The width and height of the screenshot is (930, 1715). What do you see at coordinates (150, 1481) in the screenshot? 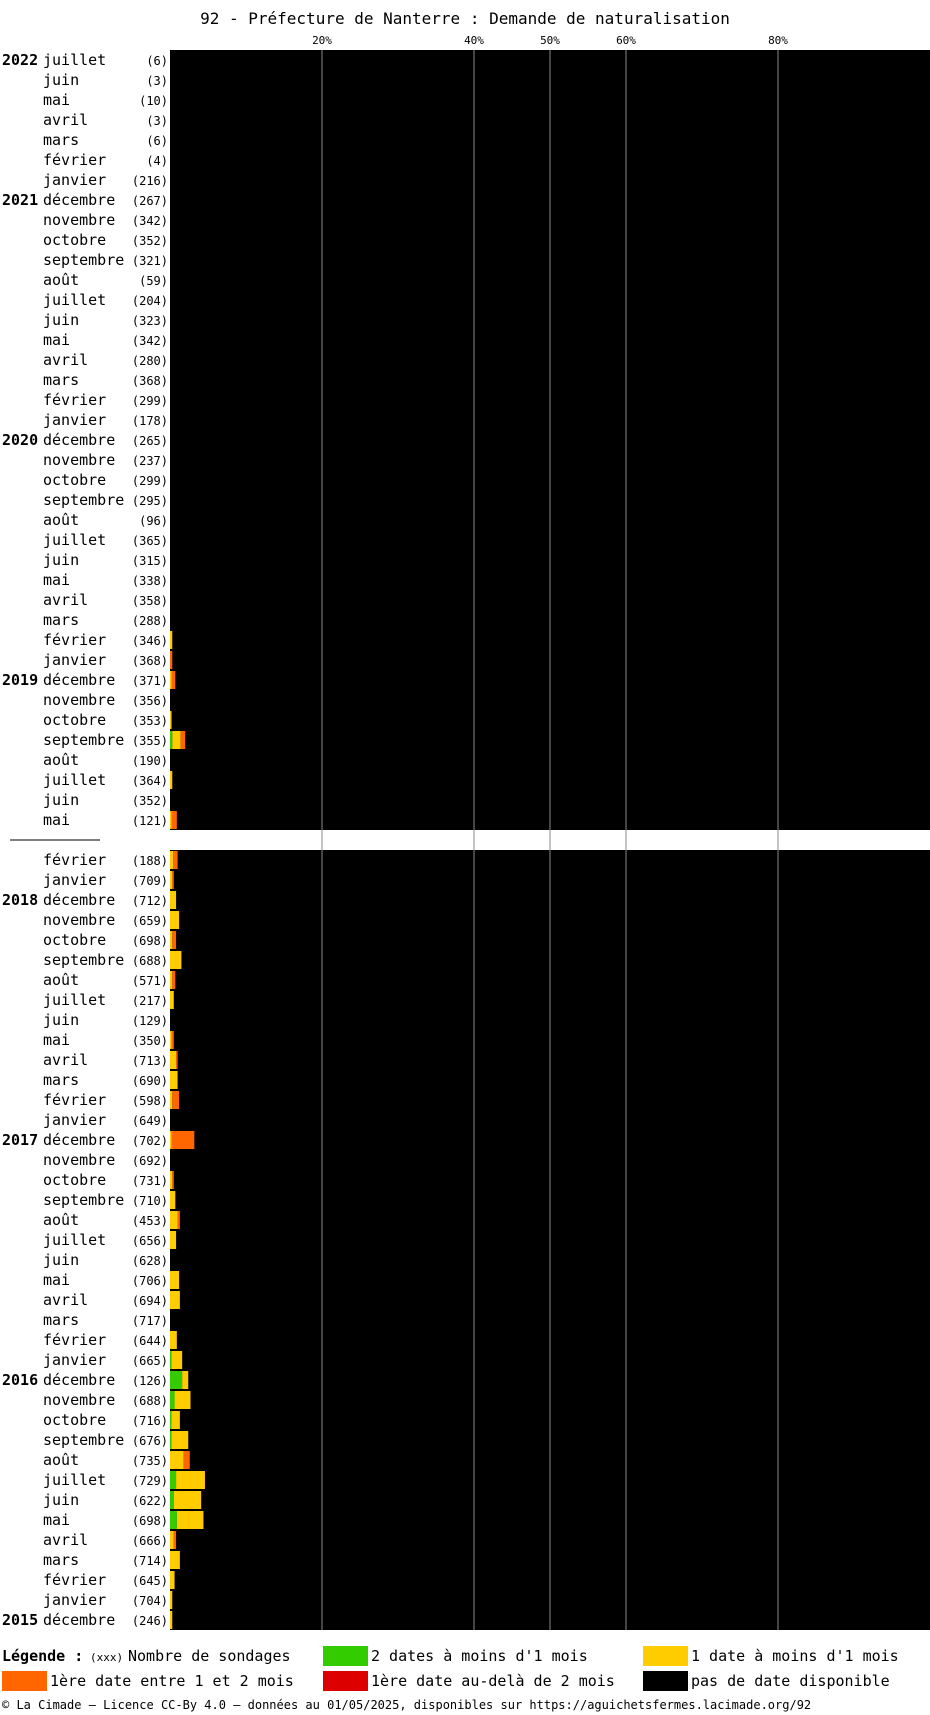
I see `count-label: (729)` at bounding box center [150, 1481].